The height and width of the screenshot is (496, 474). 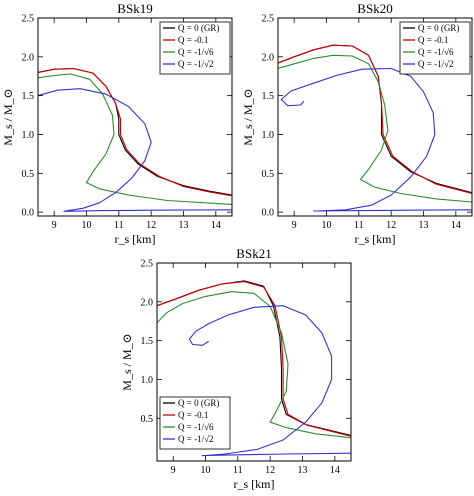 What do you see at coordinates (253, 253) in the screenshot?
I see `panel-title: BSk21` at bounding box center [253, 253].